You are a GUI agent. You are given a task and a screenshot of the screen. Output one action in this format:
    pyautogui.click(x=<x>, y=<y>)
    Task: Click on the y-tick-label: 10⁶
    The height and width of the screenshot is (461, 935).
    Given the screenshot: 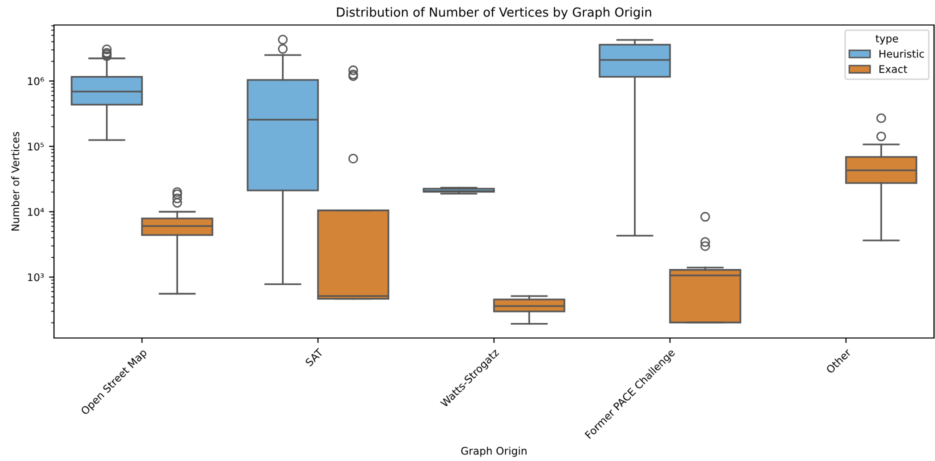 What is the action you would take?
    pyautogui.click(x=36, y=81)
    